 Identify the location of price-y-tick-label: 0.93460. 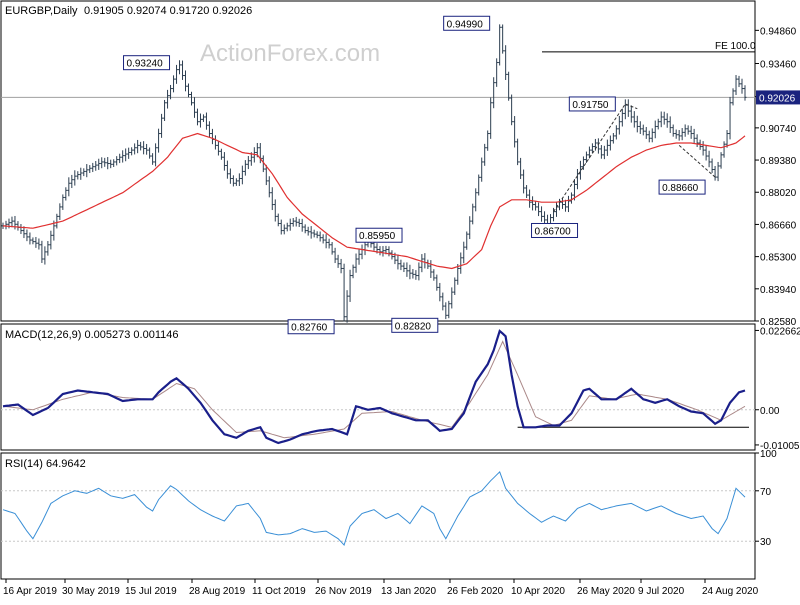
(778, 64).